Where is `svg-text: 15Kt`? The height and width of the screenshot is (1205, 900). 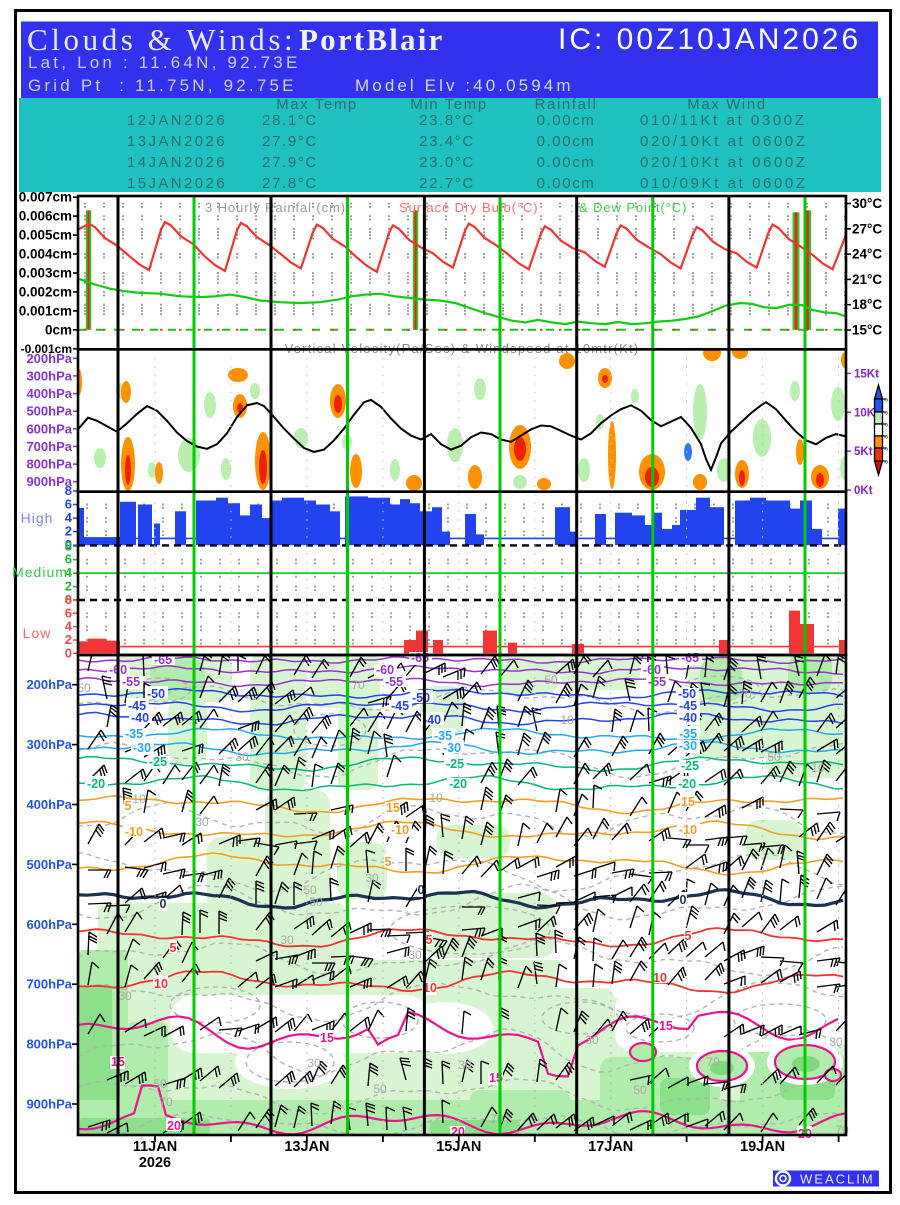 svg-text: 15Kt is located at coordinates (866, 374).